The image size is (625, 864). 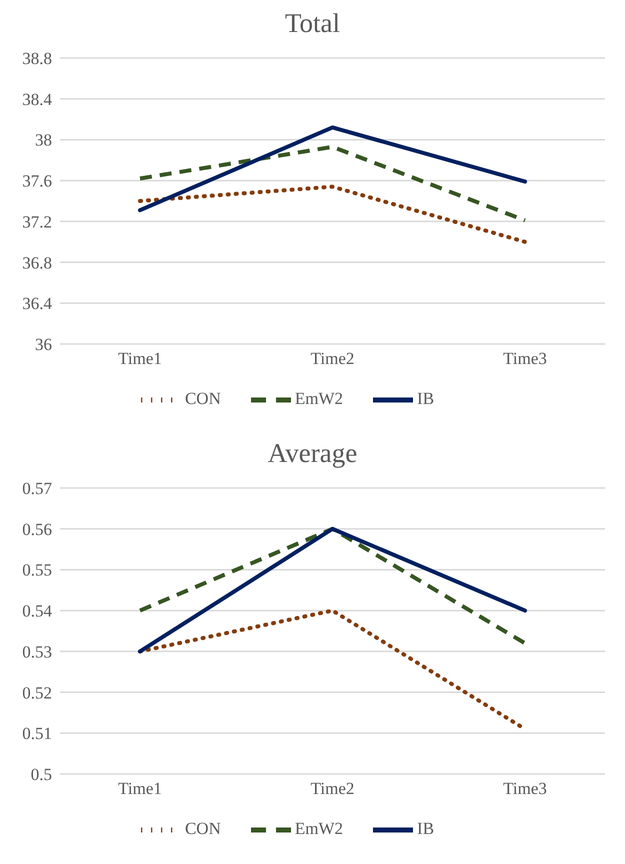 What do you see at coordinates (37, 734) in the screenshot?
I see `y-tick-label: 0.51` at bounding box center [37, 734].